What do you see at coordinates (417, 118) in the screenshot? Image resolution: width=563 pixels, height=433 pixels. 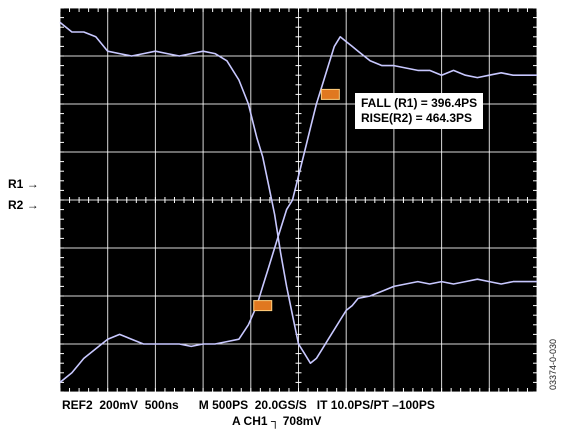 I see `rise-time-readout: RISE(R2) = 464.3PS` at bounding box center [417, 118].